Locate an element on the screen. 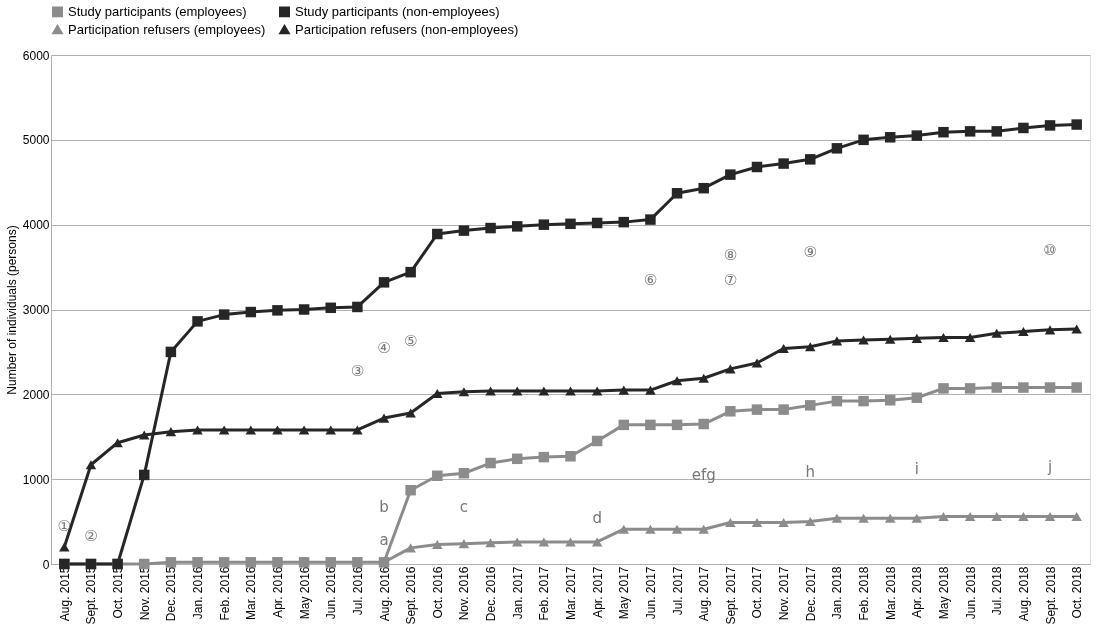 The height and width of the screenshot is (643, 1111). y-tick-label: 0 is located at coordinates (46, 564).